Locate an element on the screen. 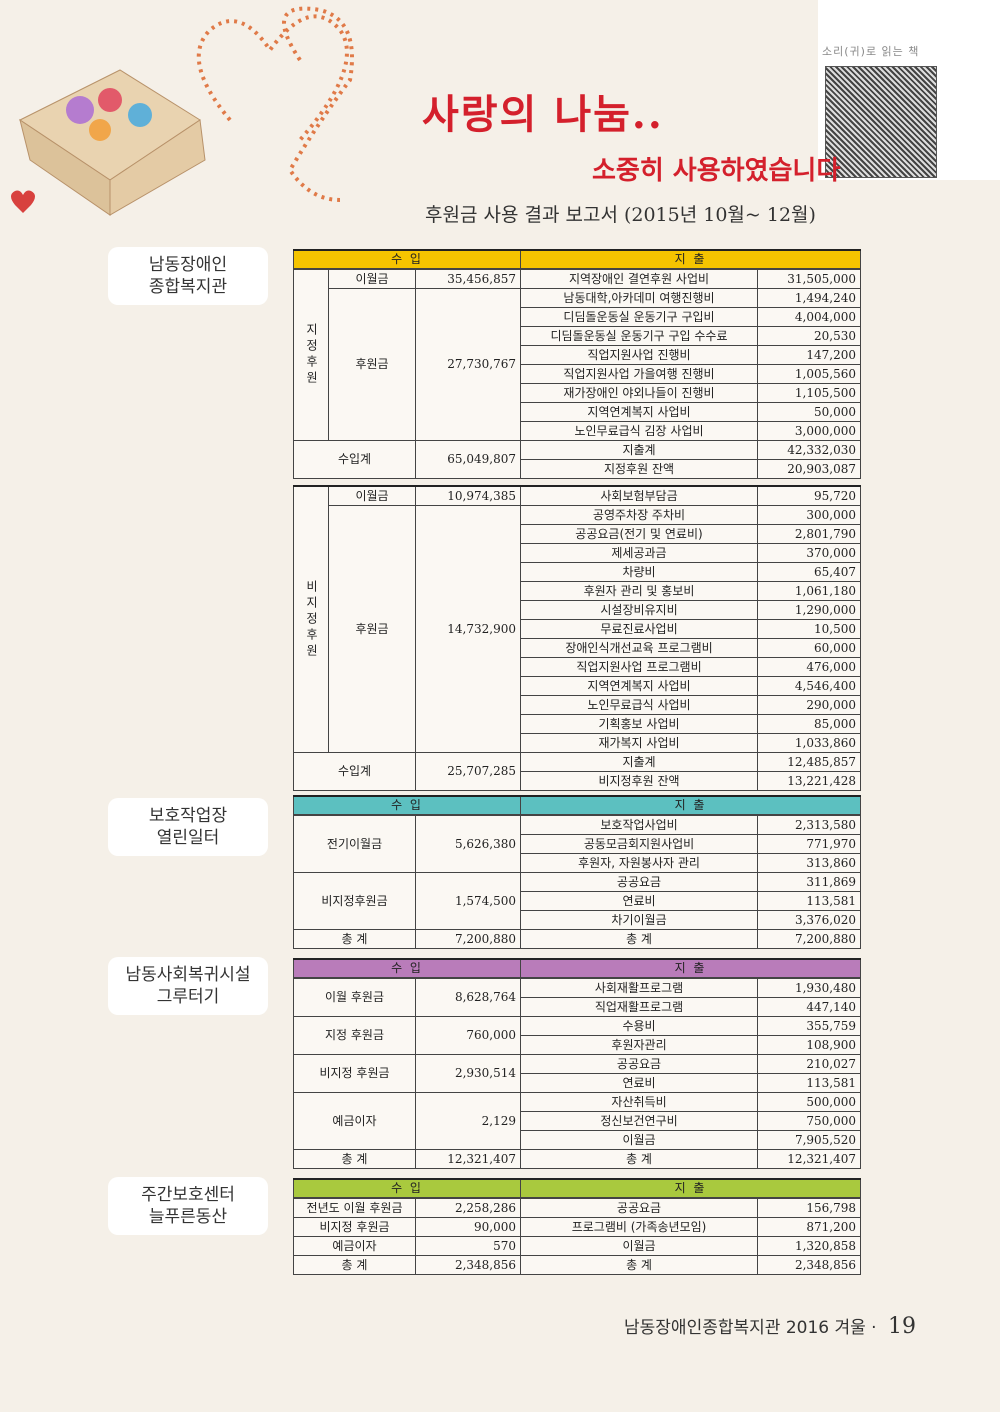 The height and width of the screenshot is (1412, 1000). expense-label: 직업지원사업 진행비 is located at coordinates (639, 355).